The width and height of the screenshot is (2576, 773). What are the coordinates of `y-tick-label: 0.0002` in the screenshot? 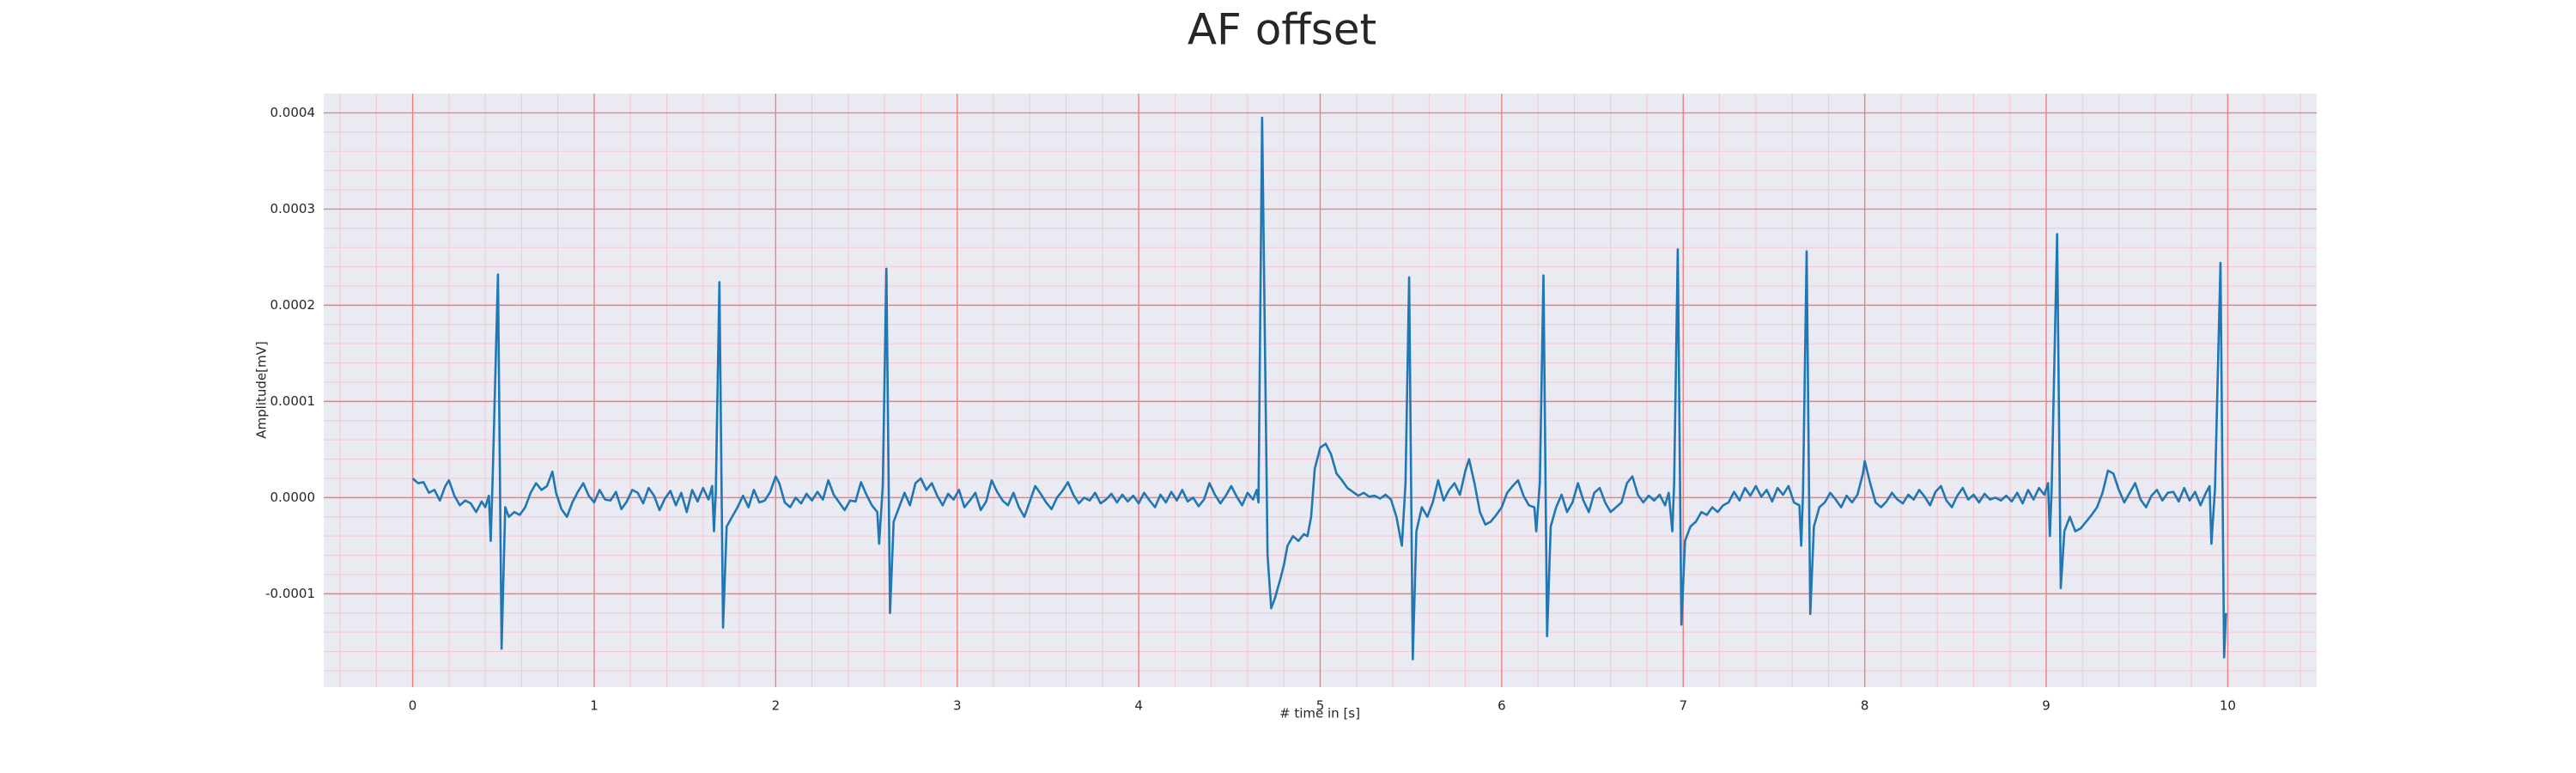 It's located at (293, 305).